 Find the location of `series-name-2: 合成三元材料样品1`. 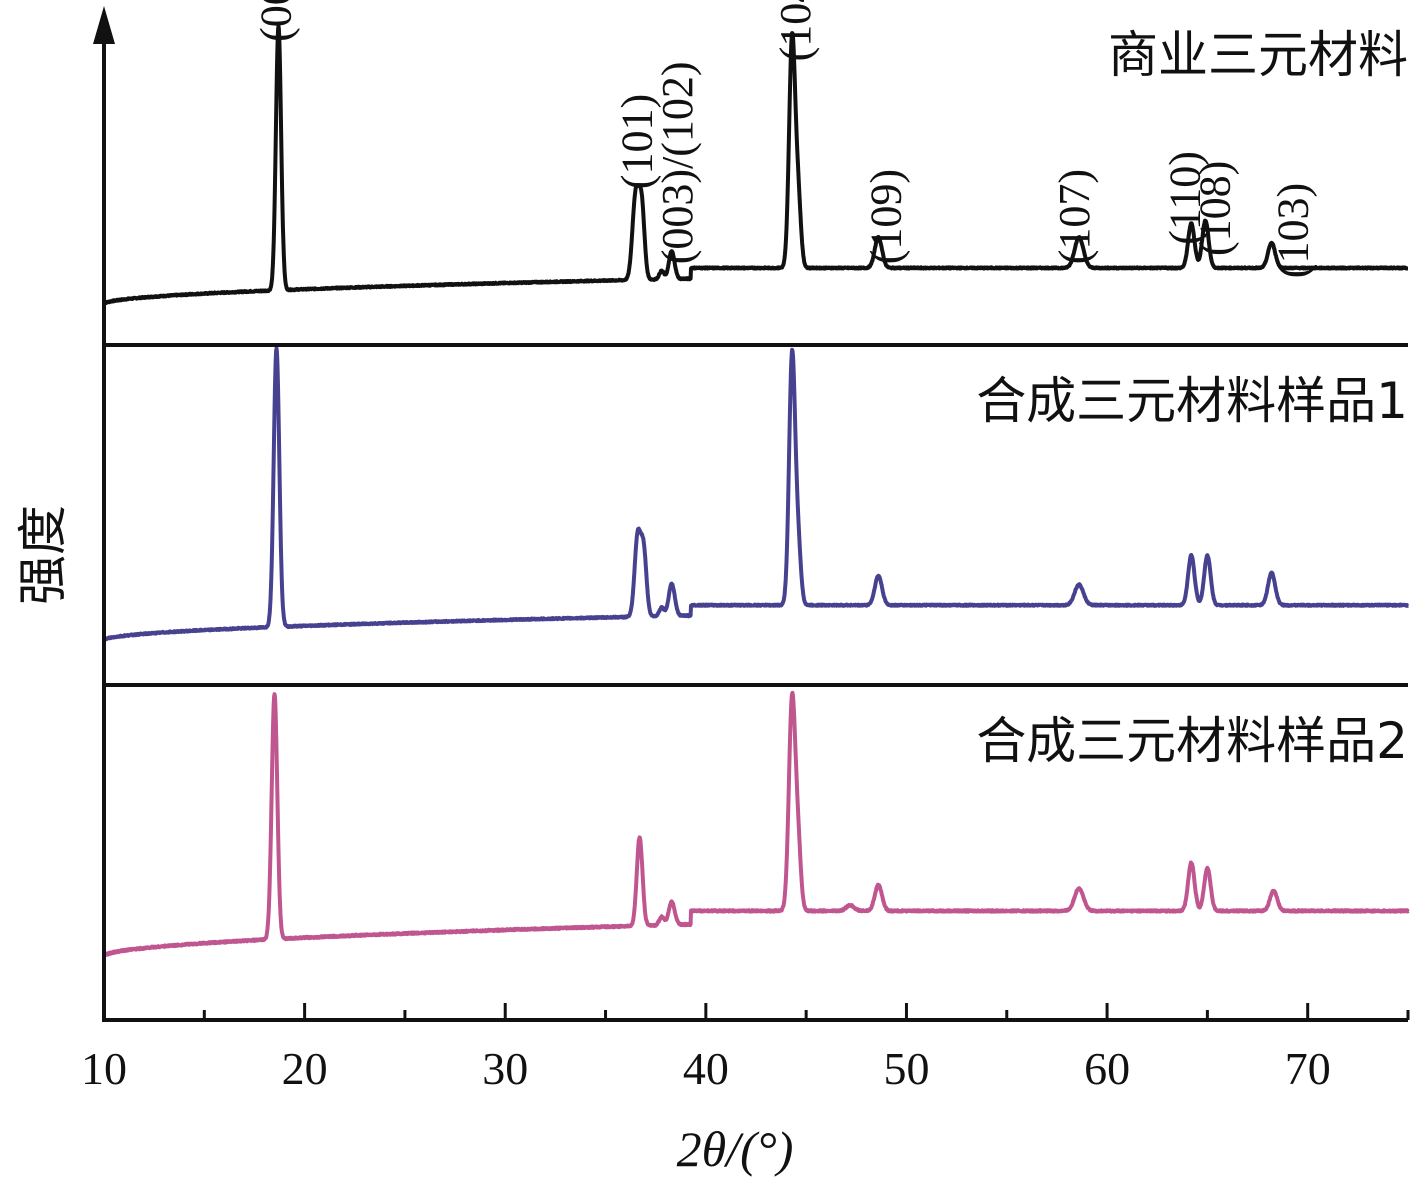

series-name-2: 合成三元材料样品1 is located at coordinates (1192, 401).